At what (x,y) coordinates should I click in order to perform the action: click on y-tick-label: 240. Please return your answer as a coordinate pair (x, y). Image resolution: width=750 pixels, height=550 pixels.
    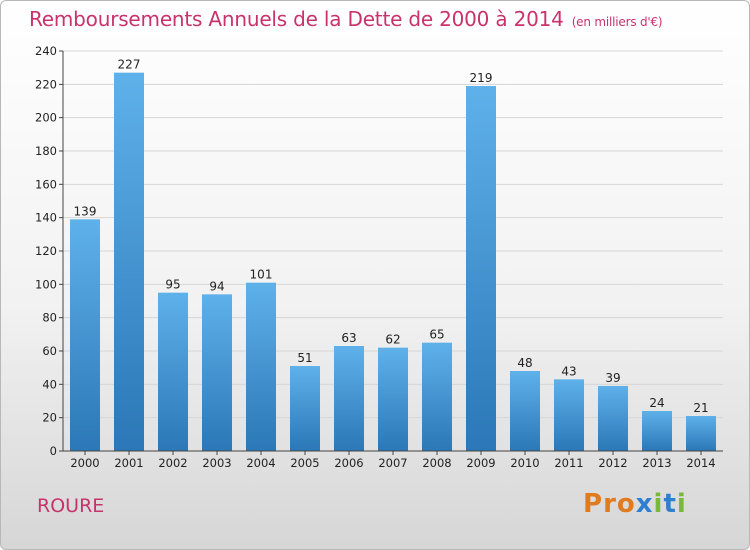
    Looking at the image, I should click on (46, 51).